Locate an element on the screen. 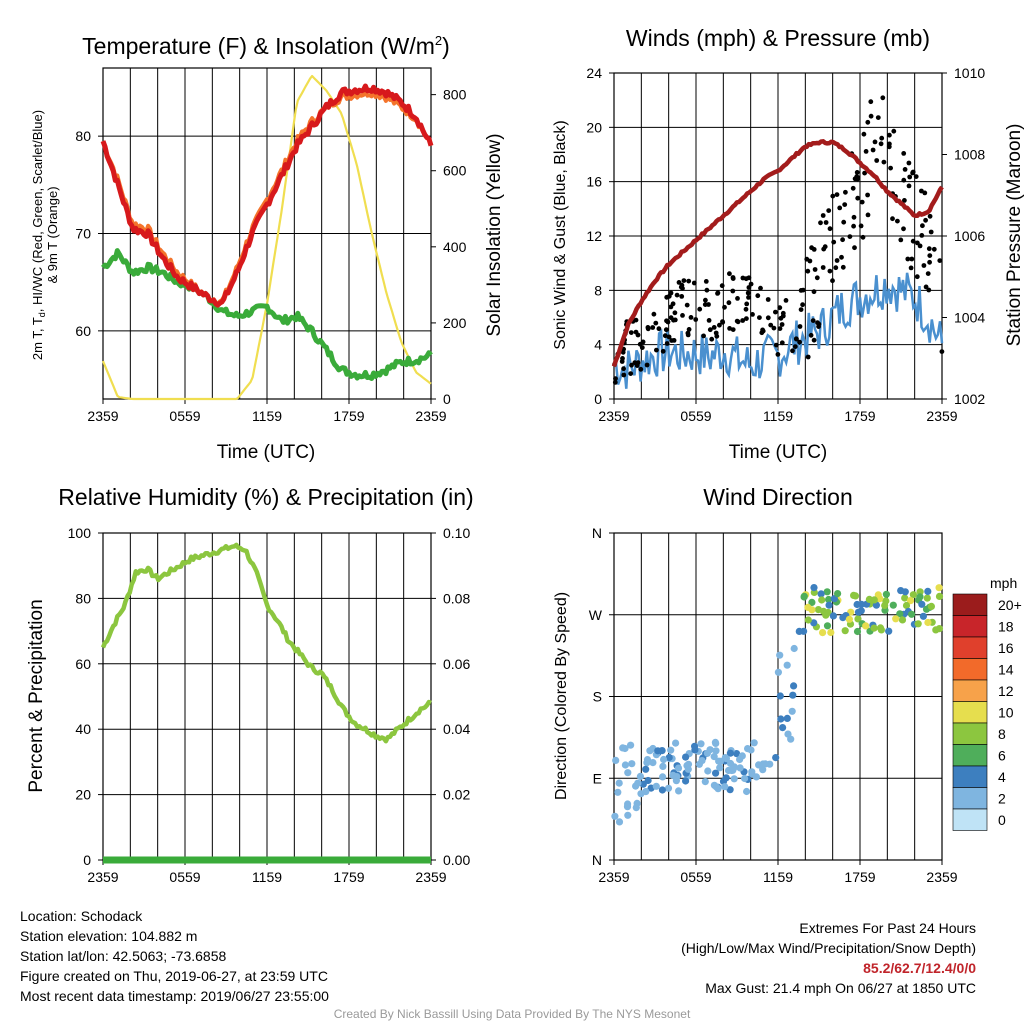 This screenshot has width=1024, height=1029. wind-xtick-label: 2359 is located at coordinates (613, 416).